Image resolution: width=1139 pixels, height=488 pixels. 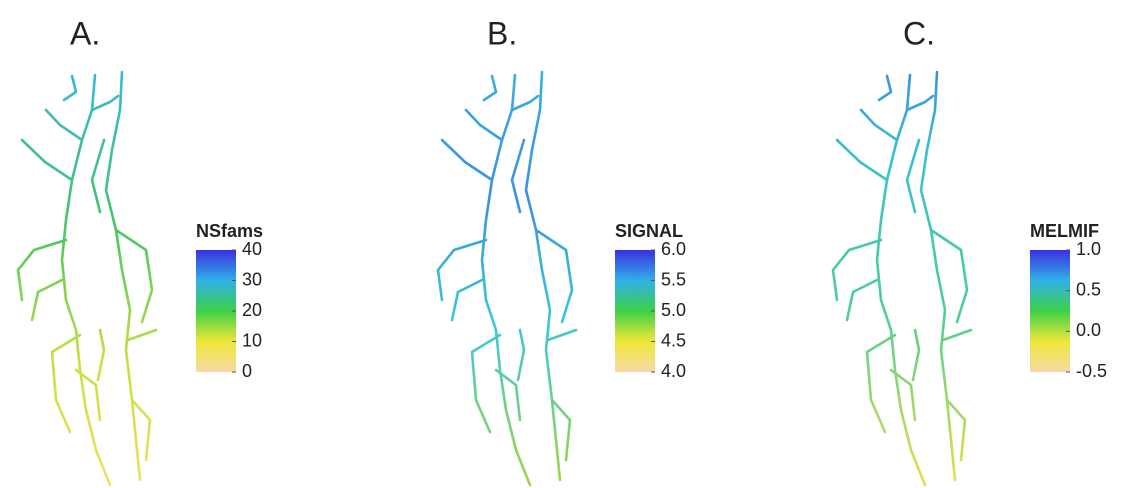 I want to click on colorbar-tick-label: 4.5, so click(x=673, y=340).